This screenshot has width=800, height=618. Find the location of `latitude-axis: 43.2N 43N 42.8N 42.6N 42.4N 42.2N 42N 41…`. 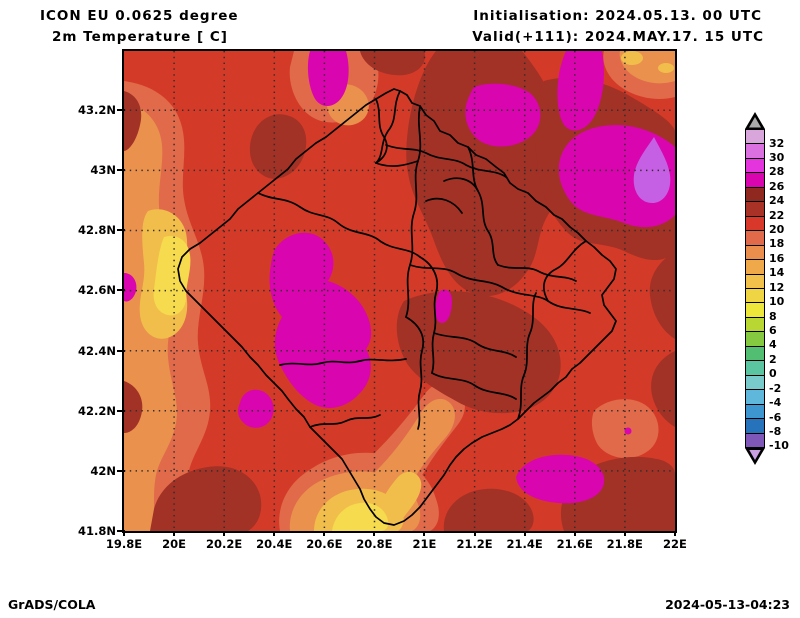

latitude-axis: 43.2N 43N 42.8N 42.6N 42.4N 42.2N 42N 41… is located at coordinates (80, 320).